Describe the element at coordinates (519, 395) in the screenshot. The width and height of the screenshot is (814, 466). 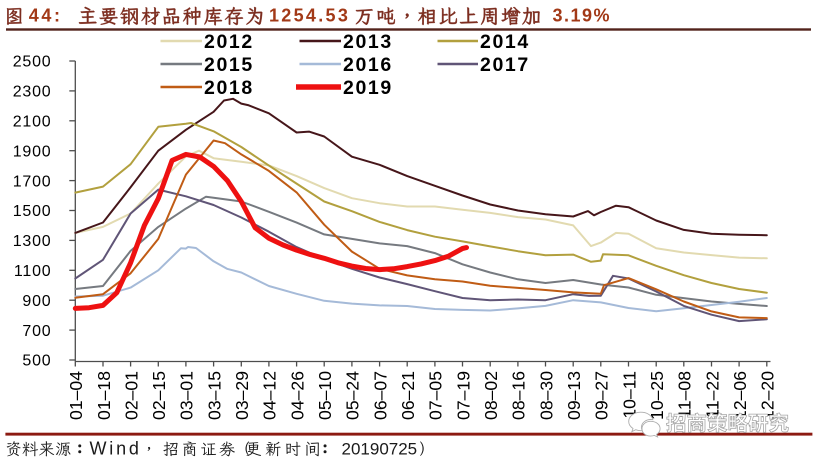
I see `svg-text: 08–16` at that location.